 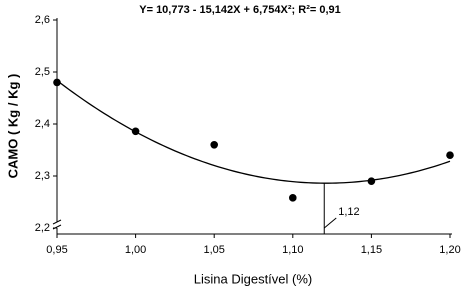 I want to click on y-tick-label: 2,3, so click(x=42, y=176).